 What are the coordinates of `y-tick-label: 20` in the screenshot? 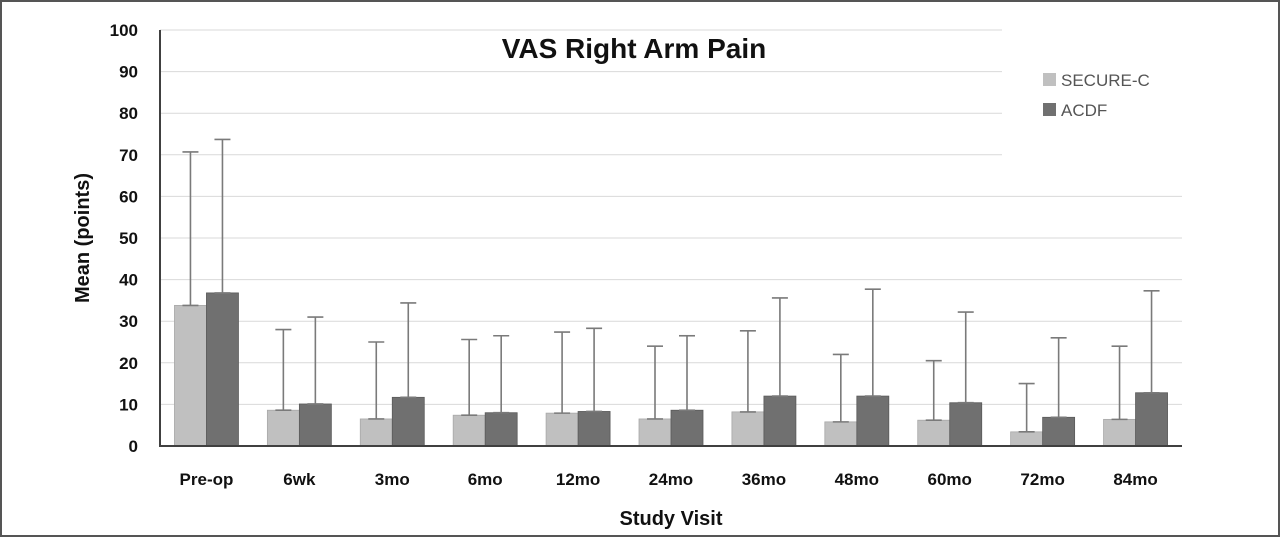 It's located at (128, 363).